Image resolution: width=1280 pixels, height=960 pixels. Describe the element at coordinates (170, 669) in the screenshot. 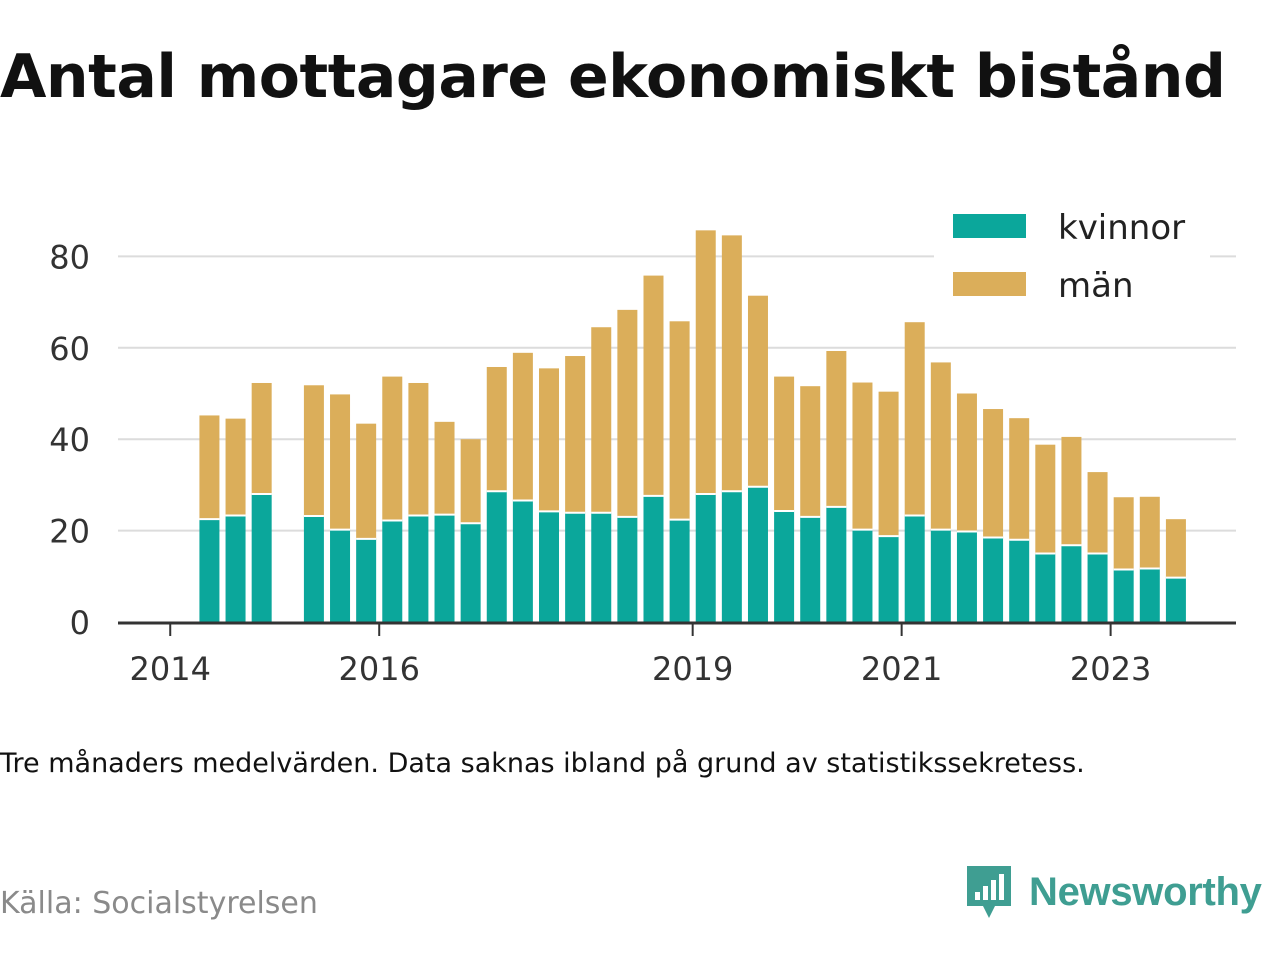

I see `x-tick-label: 2014` at that location.